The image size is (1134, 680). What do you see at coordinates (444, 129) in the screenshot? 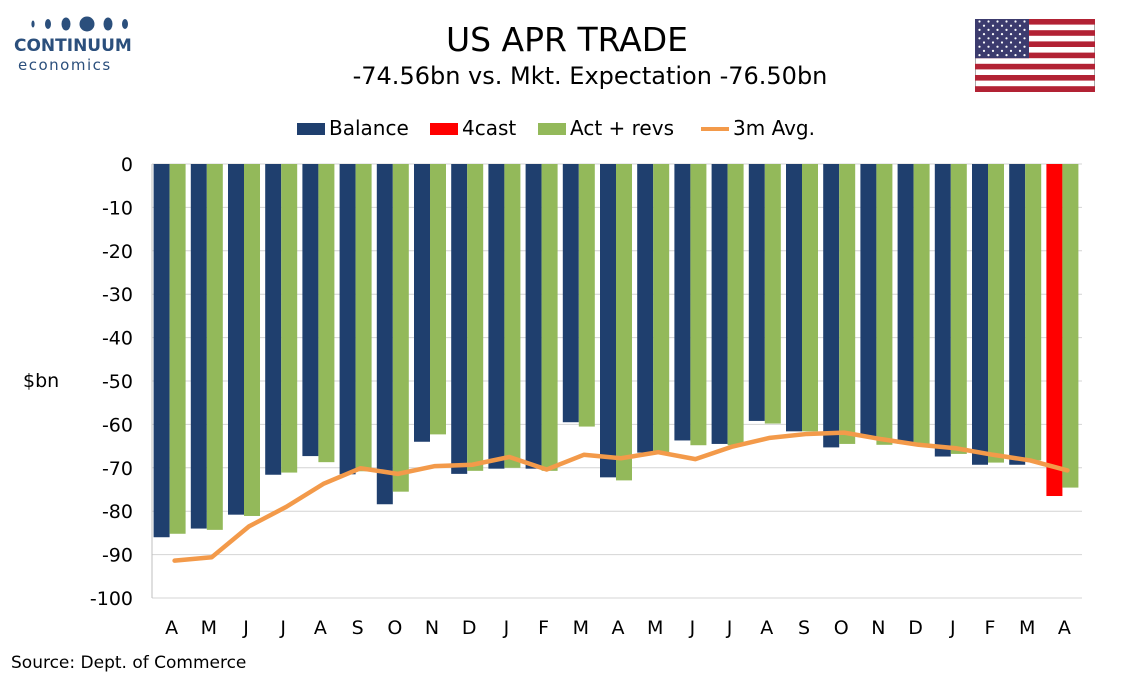
I see `legend-swatch-4cast` at bounding box center [444, 129].